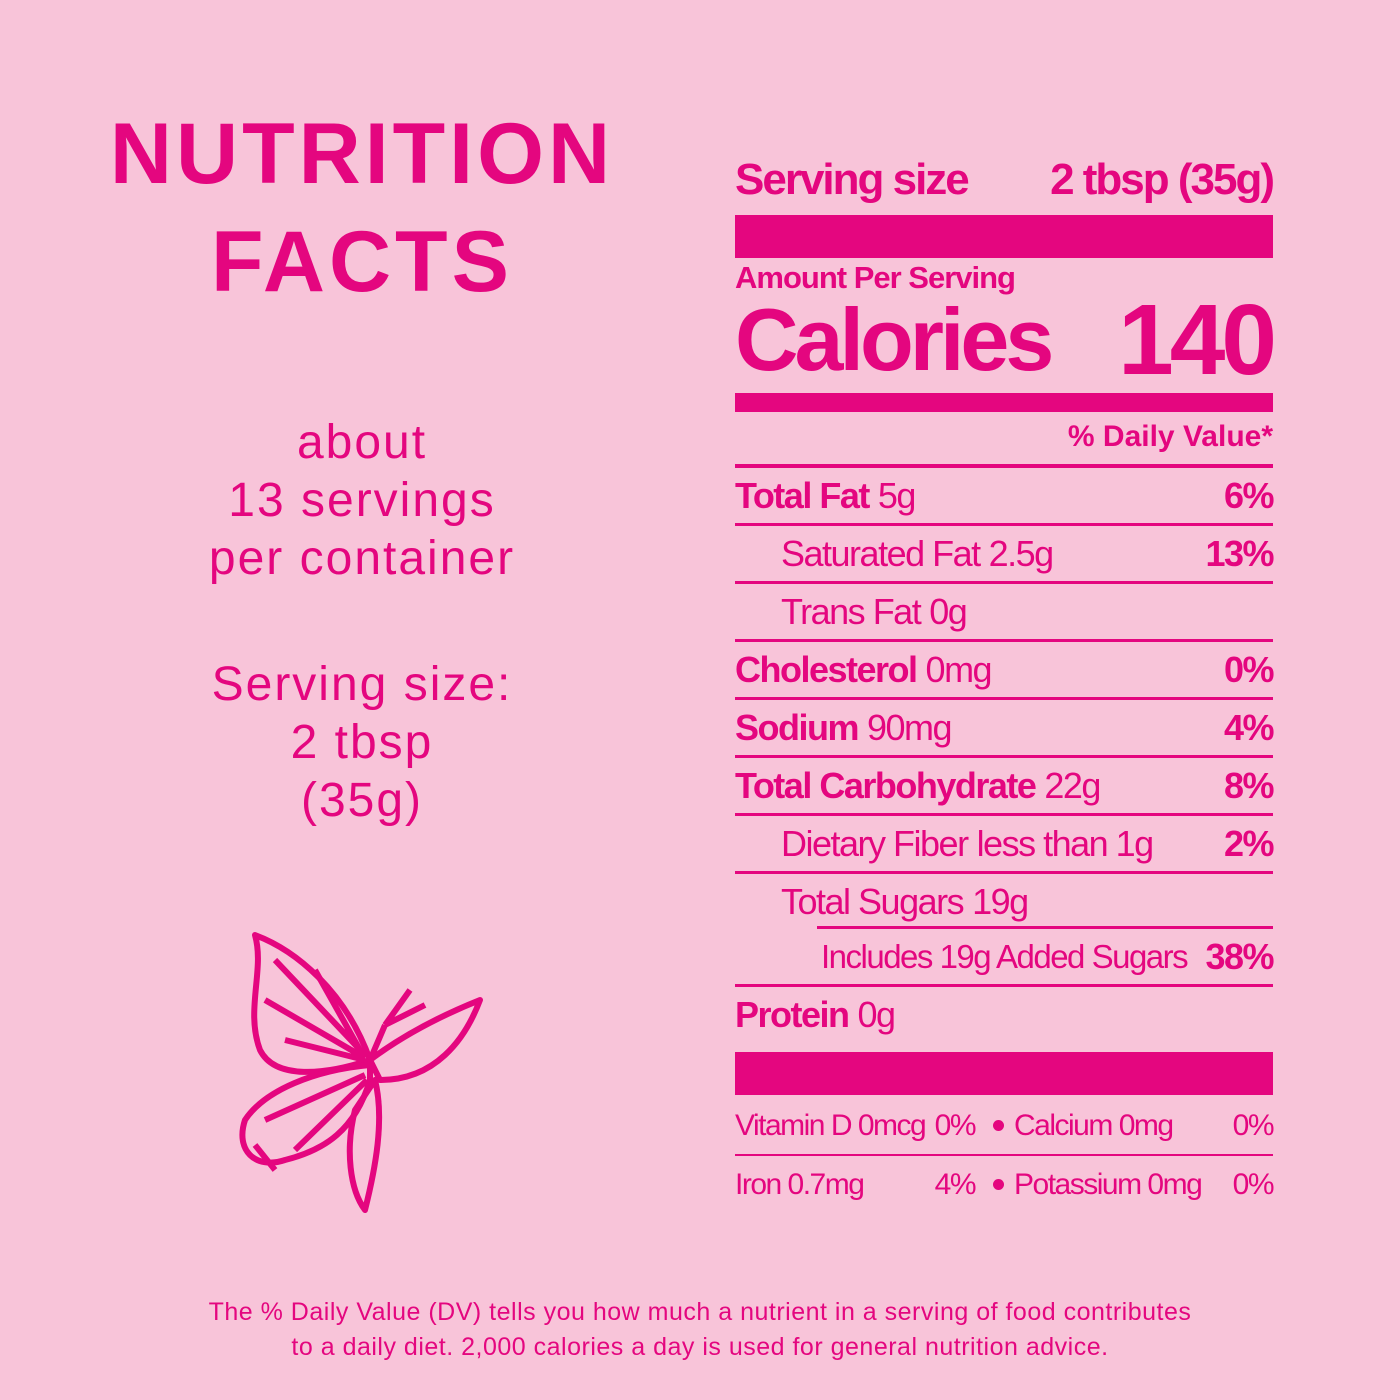 Image resolution: width=1400 pixels, height=1400 pixels. What do you see at coordinates (826, 669) in the screenshot?
I see `nutrient-name: Cholesterol` at bounding box center [826, 669].